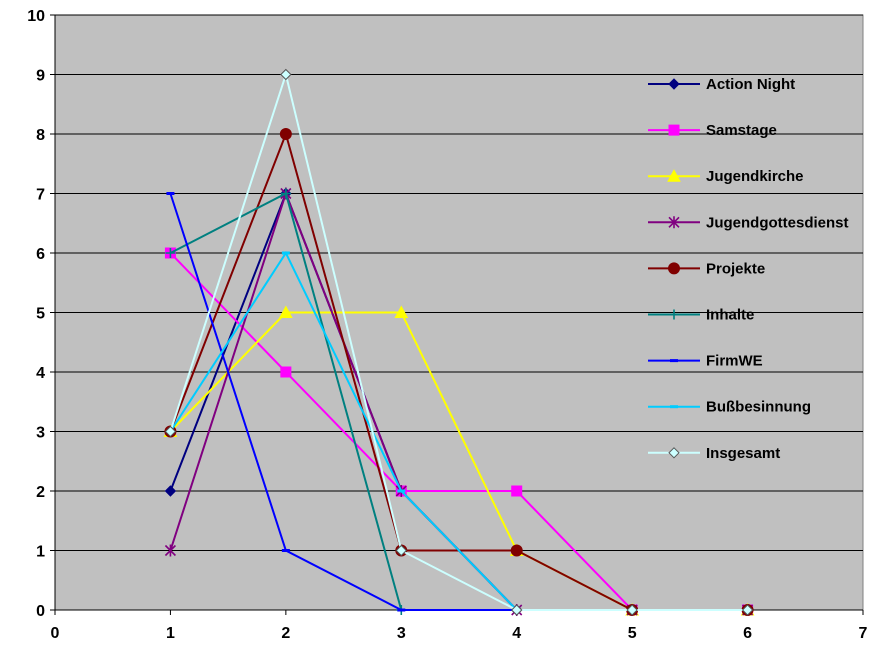 This screenshot has width=889, height=648. Describe the element at coordinates (40, 254) in the screenshot. I see `y-tick-label-6: 6` at that location.